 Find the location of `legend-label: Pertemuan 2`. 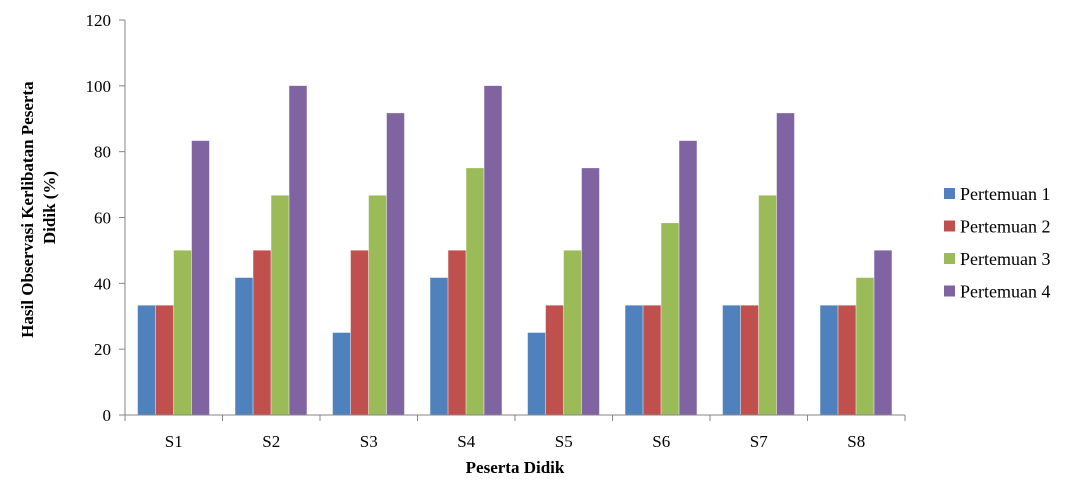

legend-label: Pertemuan 2 is located at coordinates (1005, 227).